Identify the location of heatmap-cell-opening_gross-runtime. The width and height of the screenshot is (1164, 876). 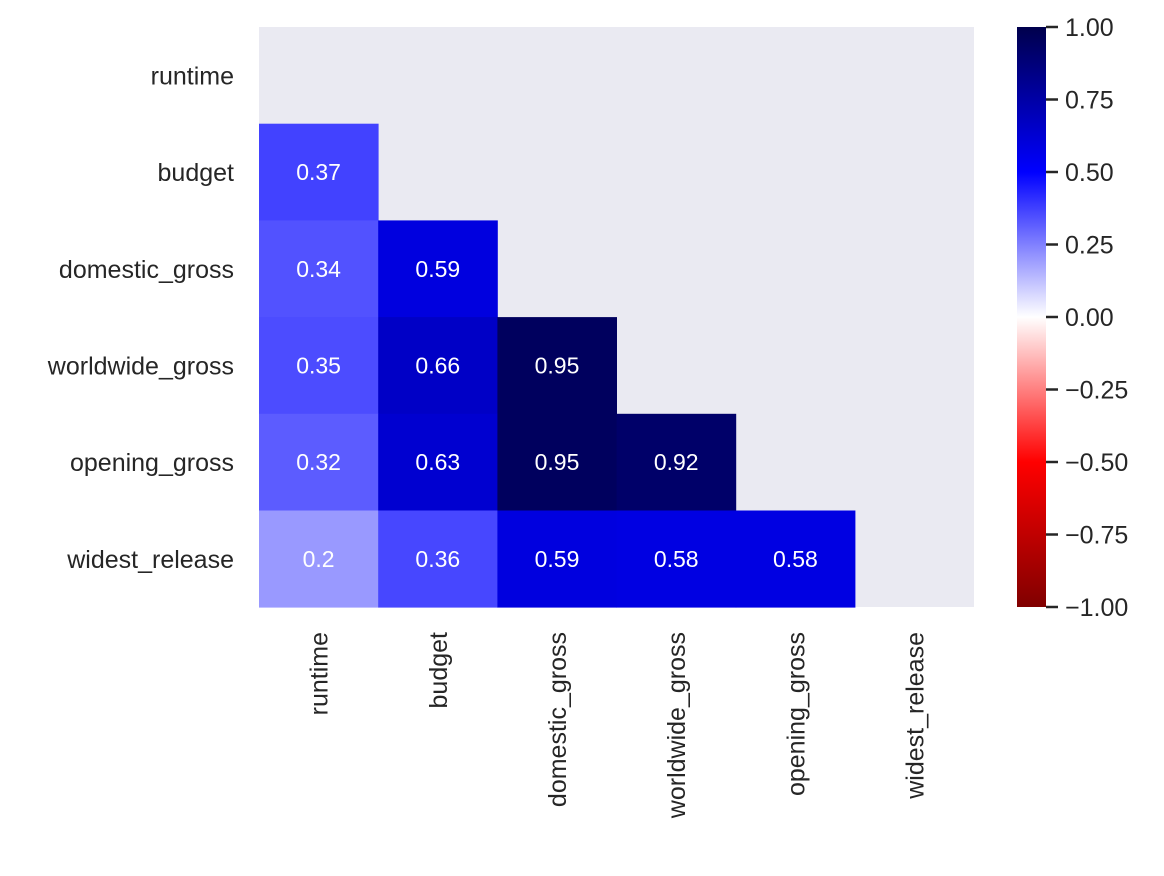
(319, 462).